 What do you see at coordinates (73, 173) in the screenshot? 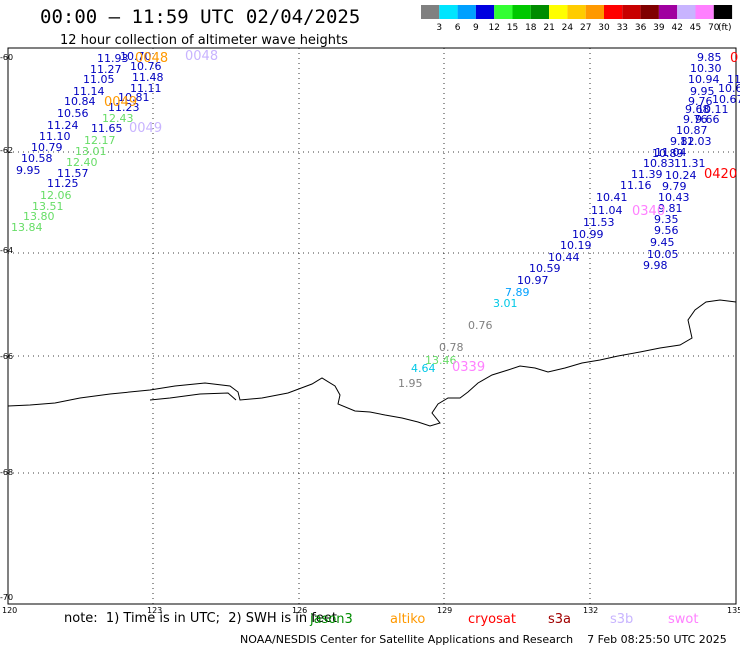
I see `wave-height-label: 11.57` at bounding box center [73, 173].